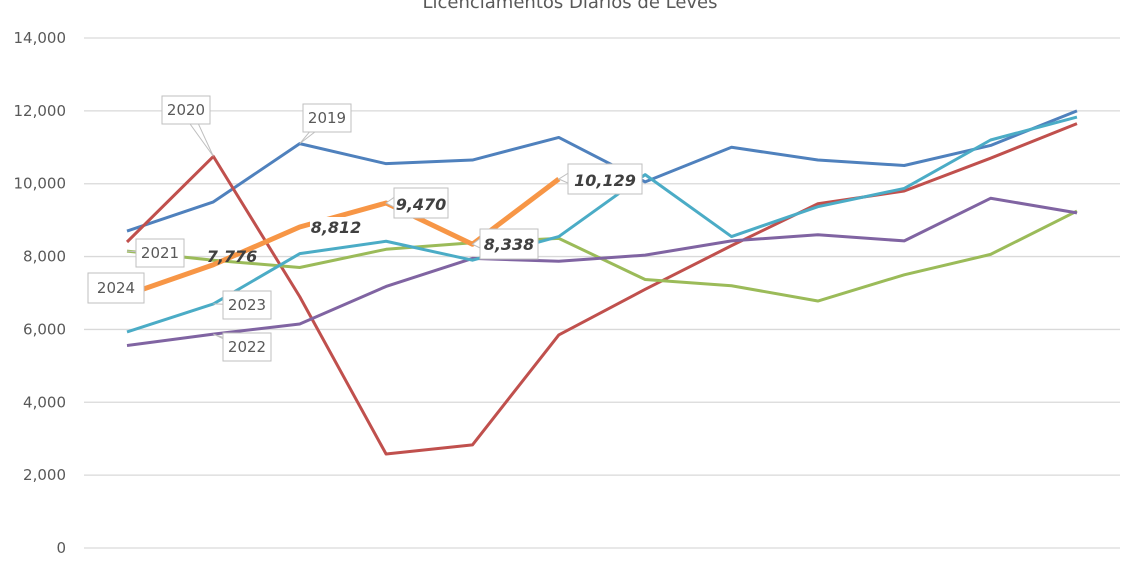  Describe the element at coordinates (40, 38) in the screenshot. I see `y-tick-label: 14,000` at that location.